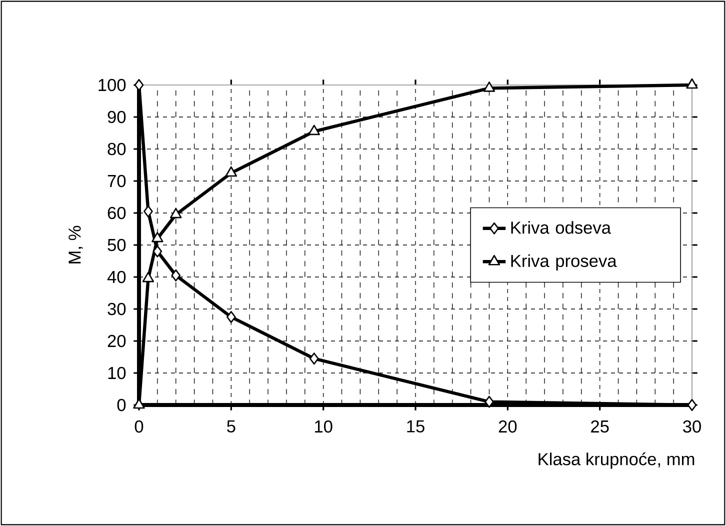 The width and height of the screenshot is (726, 526). Describe the element at coordinates (415, 426) in the screenshot. I see `x-tick-label: 15` at that location.